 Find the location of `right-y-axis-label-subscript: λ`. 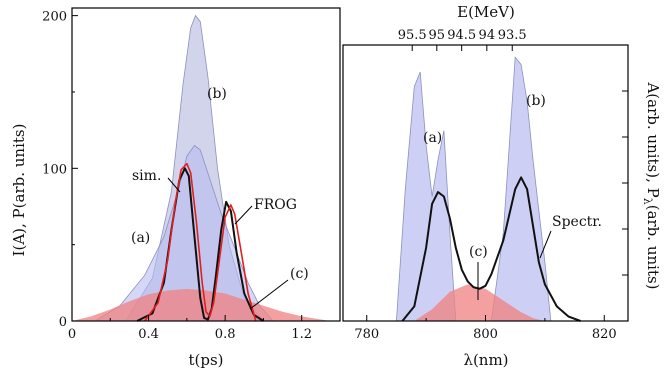

right-y-axis-label-subscript: λ is located at coordinates (647, 201).